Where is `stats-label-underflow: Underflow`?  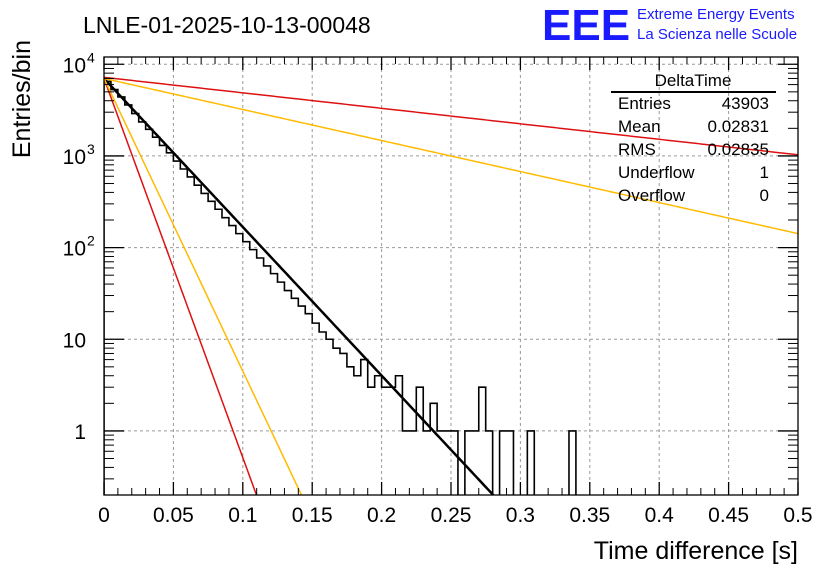 stats-label-underflow: Underflow is located at coordinates (656, 172).